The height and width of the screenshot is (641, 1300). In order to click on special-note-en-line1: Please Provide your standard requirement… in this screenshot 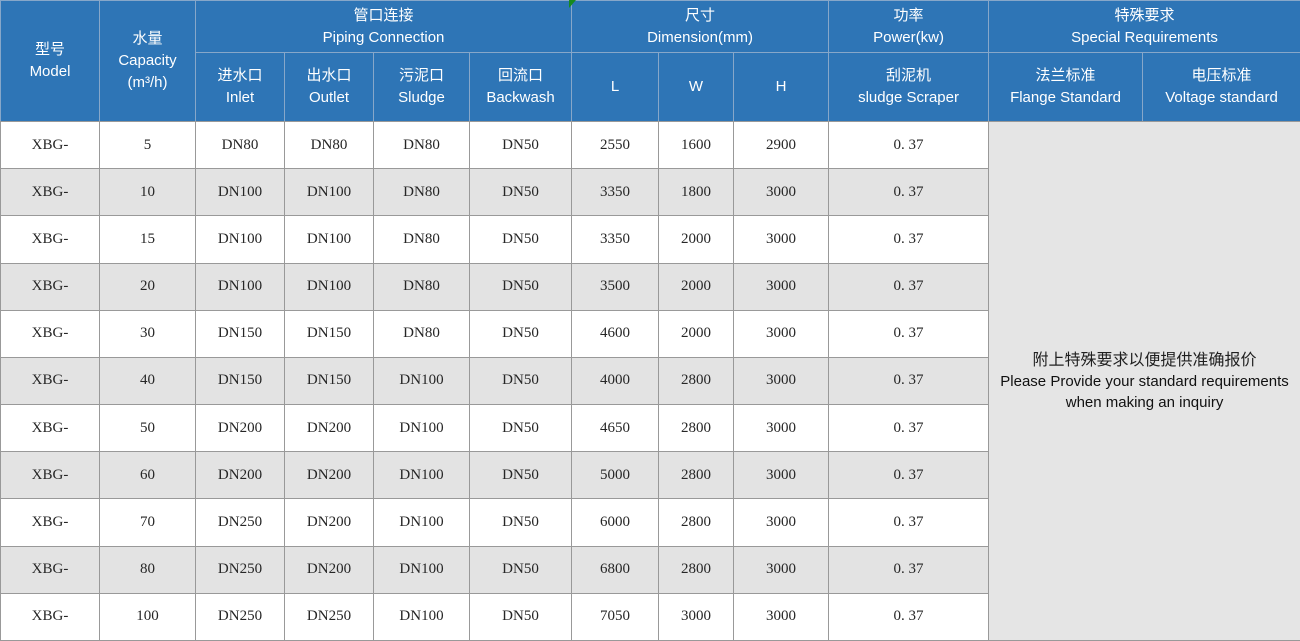, I will do `click(1144, 382)`.